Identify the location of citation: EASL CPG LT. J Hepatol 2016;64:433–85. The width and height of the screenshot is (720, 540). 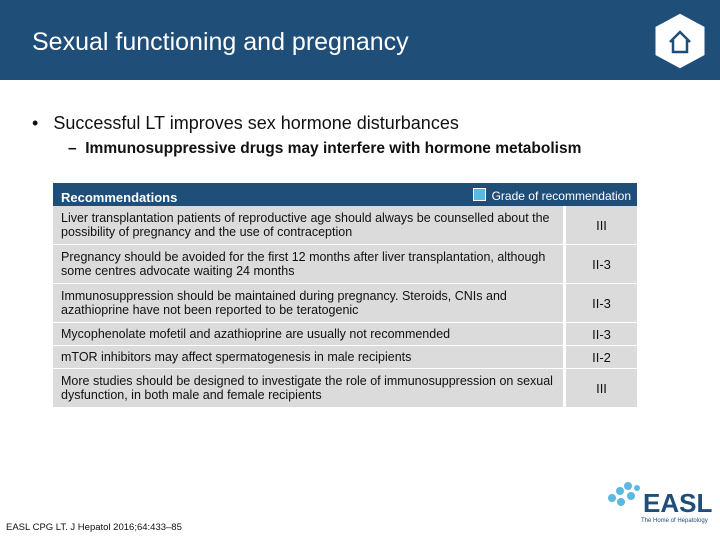
(94, 527).